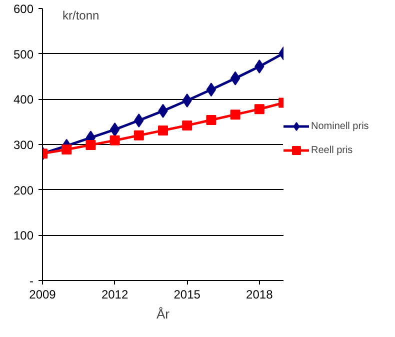  I want to click on y-tick-label: 500, so click(23, 54).